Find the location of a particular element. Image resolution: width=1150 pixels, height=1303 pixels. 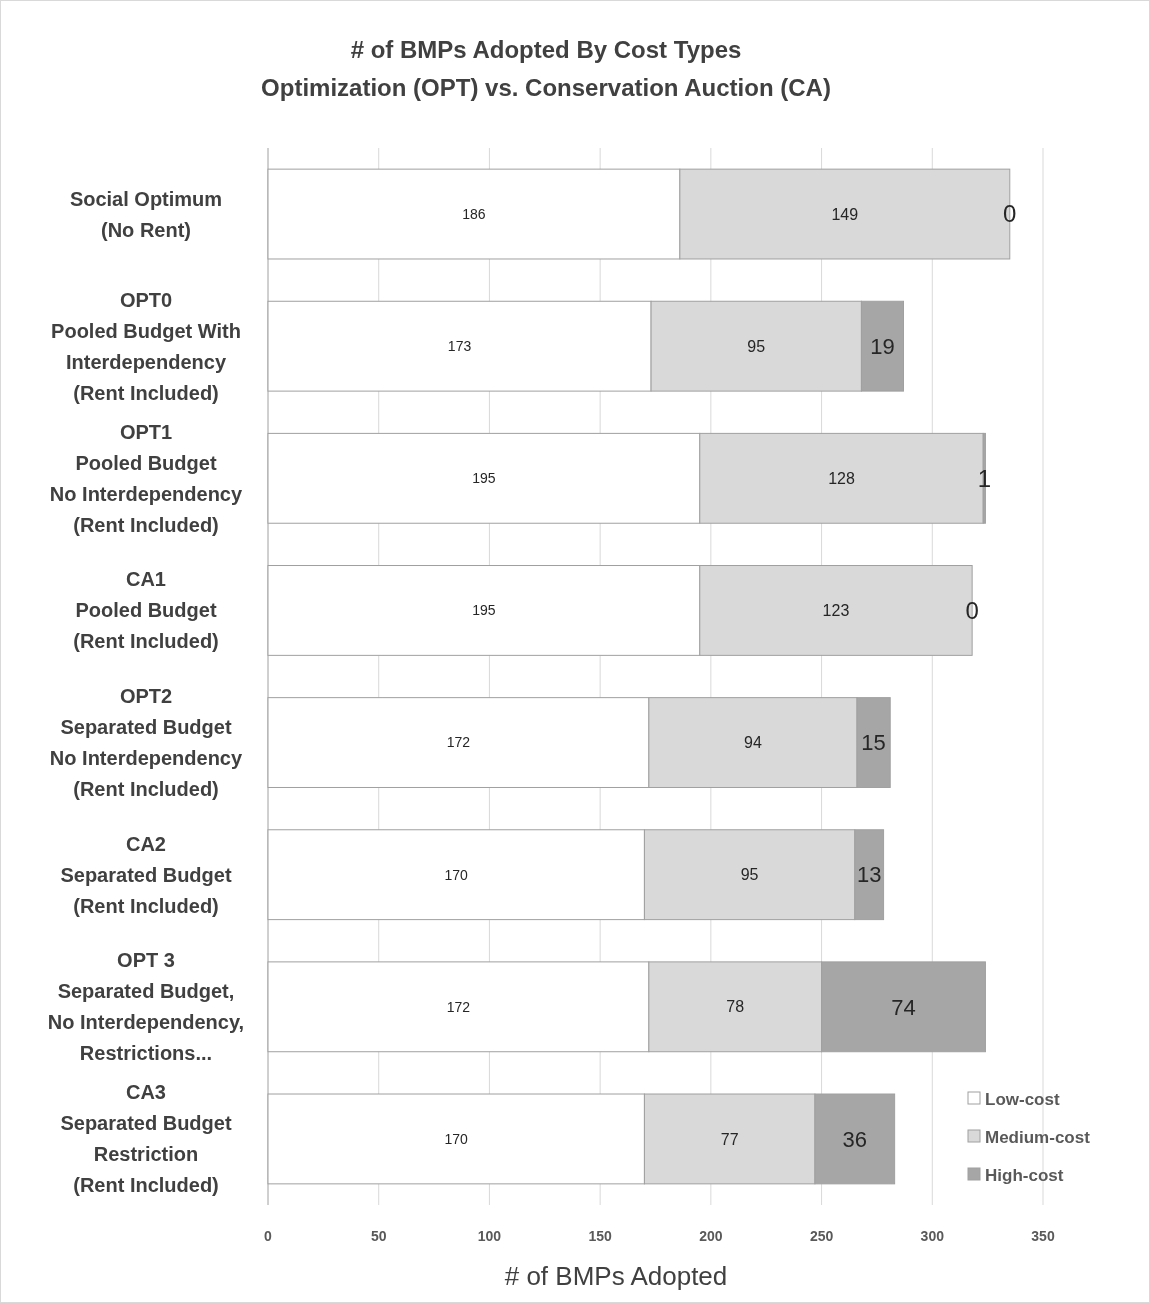

x-tick-label: 350 is located at coordinates (1043, 1236).